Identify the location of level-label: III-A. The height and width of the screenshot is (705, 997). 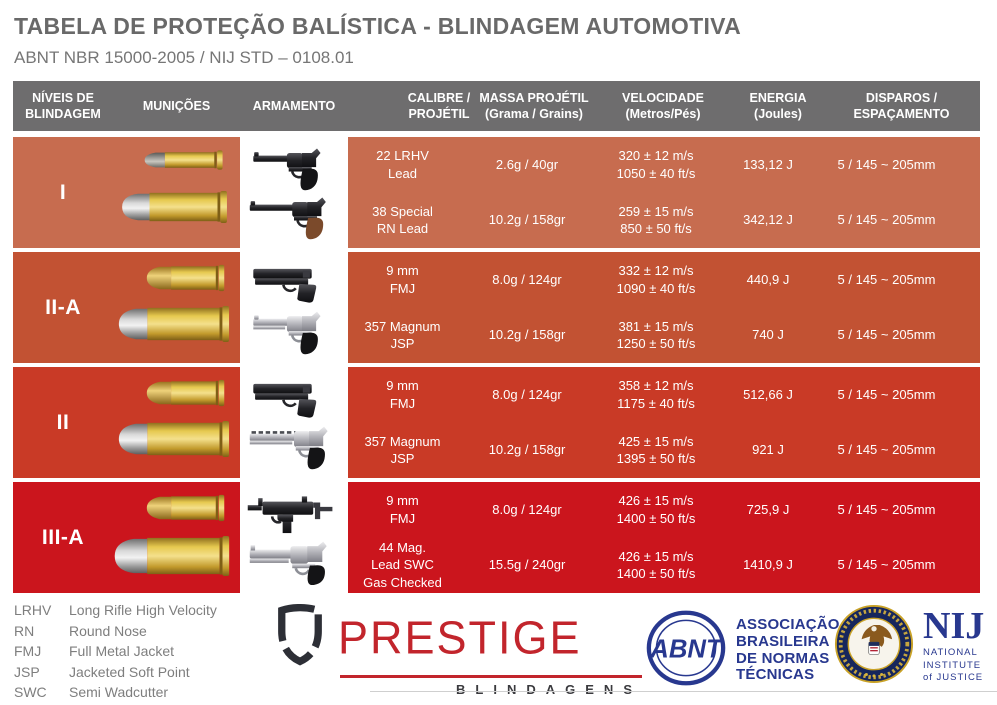
(63, 537).